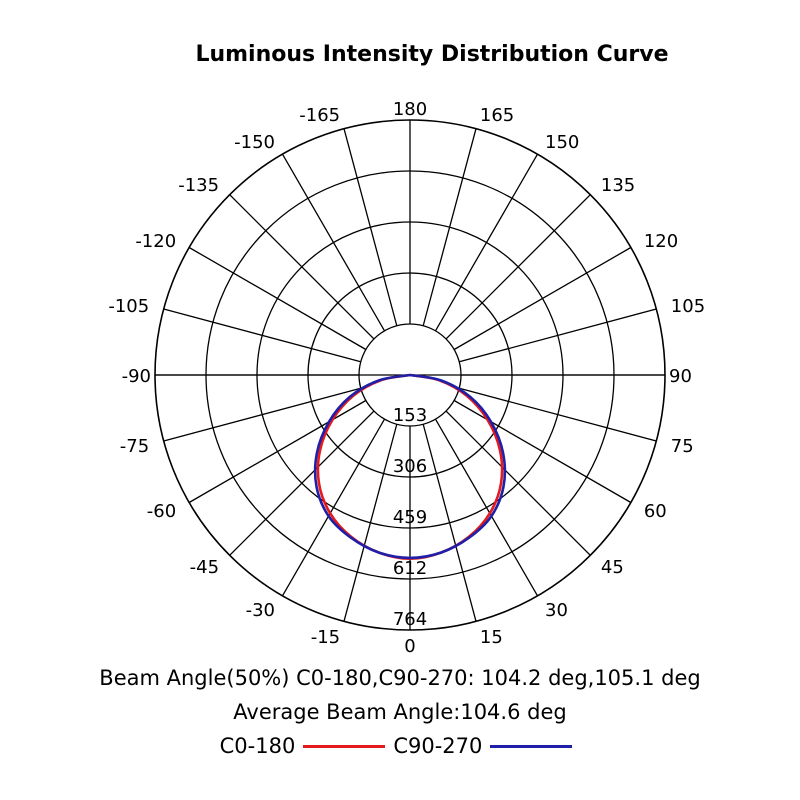 The height and width of the screenshot is (800, 800). Describe the element at coordinates (612, 567) in the screenshot. I see `angle-label: 45` at that location.